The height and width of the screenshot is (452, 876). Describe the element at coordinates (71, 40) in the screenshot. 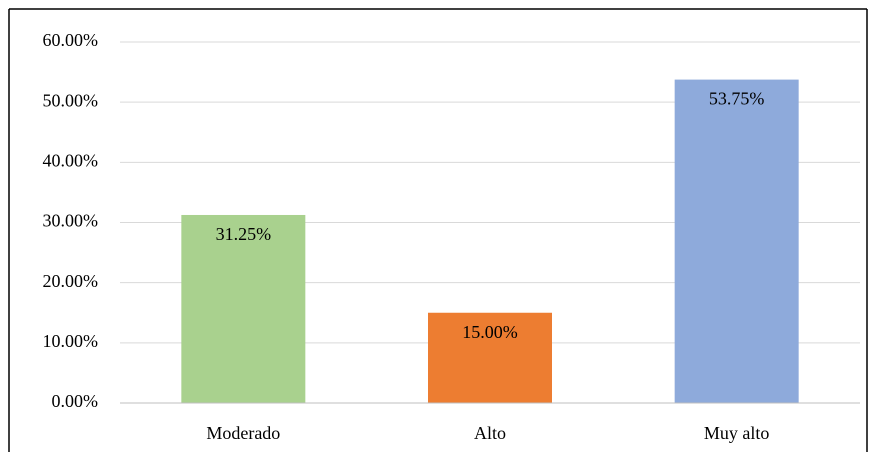

I see `y-tick-label: 60.00%` at that location.